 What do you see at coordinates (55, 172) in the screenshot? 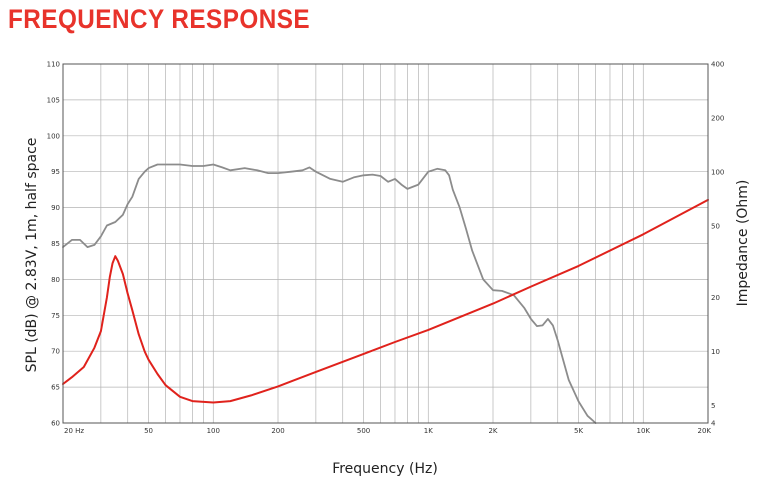
I see `y-tick-label: 95` at bounding box center [55, 172].